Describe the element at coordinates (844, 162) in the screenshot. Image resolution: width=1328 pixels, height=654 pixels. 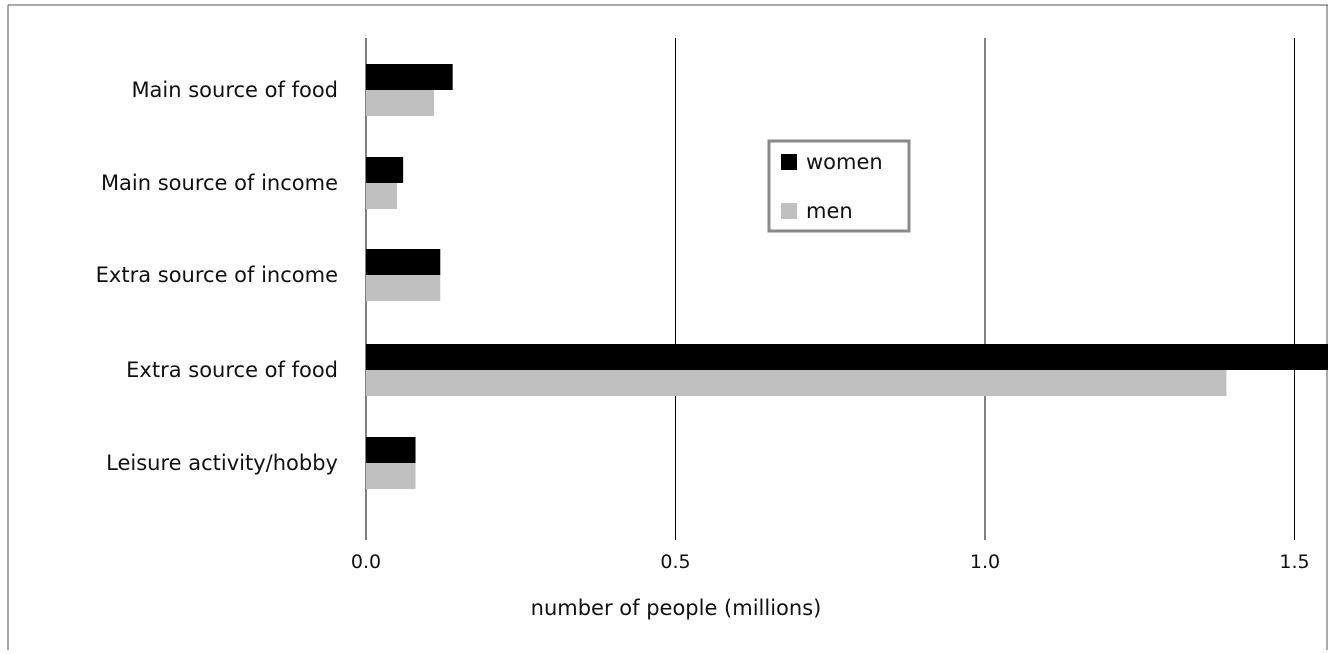
I see `legend-label-women: women` at that location.